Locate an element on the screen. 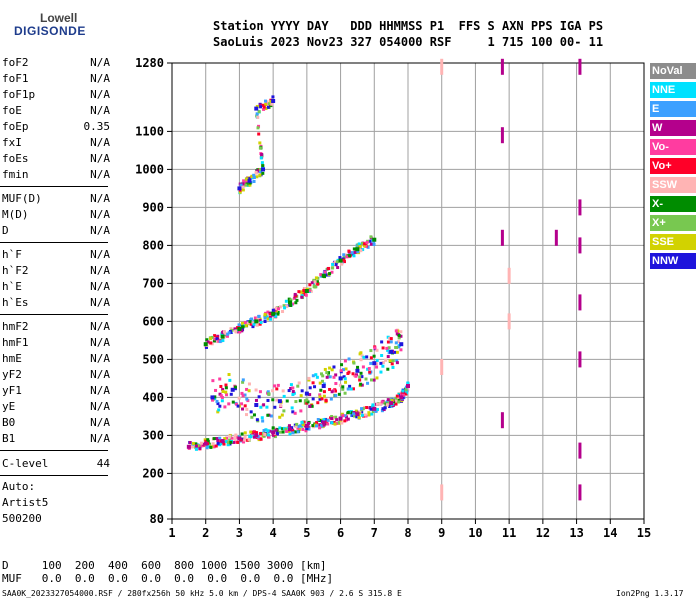  param-name: foE is located at coordinates (12, 110).